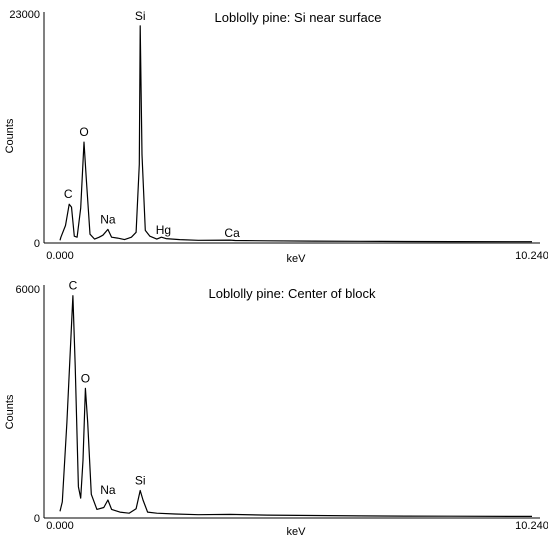 Image resolution: width=548 pixels, height=538 pixels. I want to click on y-tick-max-bottom: 6000, so click(28, 290).